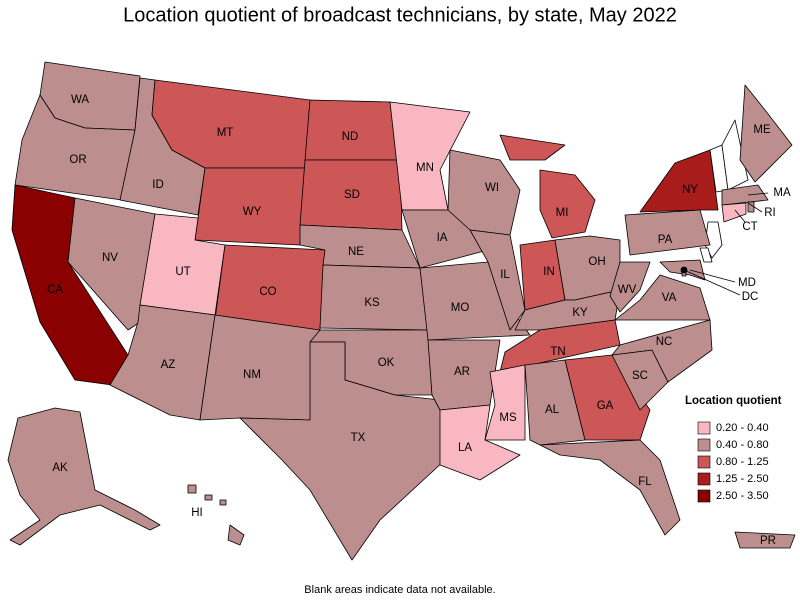  I want to click on state-label: MI, so click(562, 213).